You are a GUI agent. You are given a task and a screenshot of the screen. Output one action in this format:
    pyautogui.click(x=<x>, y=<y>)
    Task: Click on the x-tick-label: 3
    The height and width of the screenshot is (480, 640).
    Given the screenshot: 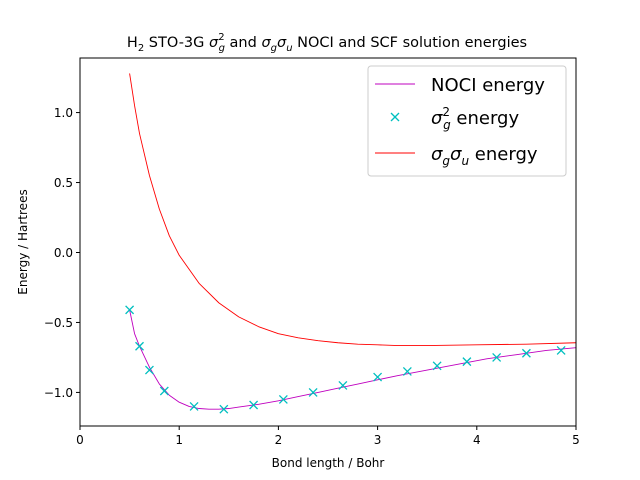 What is the action you would take?
    pyautogui.click(x=378, y=440)
    